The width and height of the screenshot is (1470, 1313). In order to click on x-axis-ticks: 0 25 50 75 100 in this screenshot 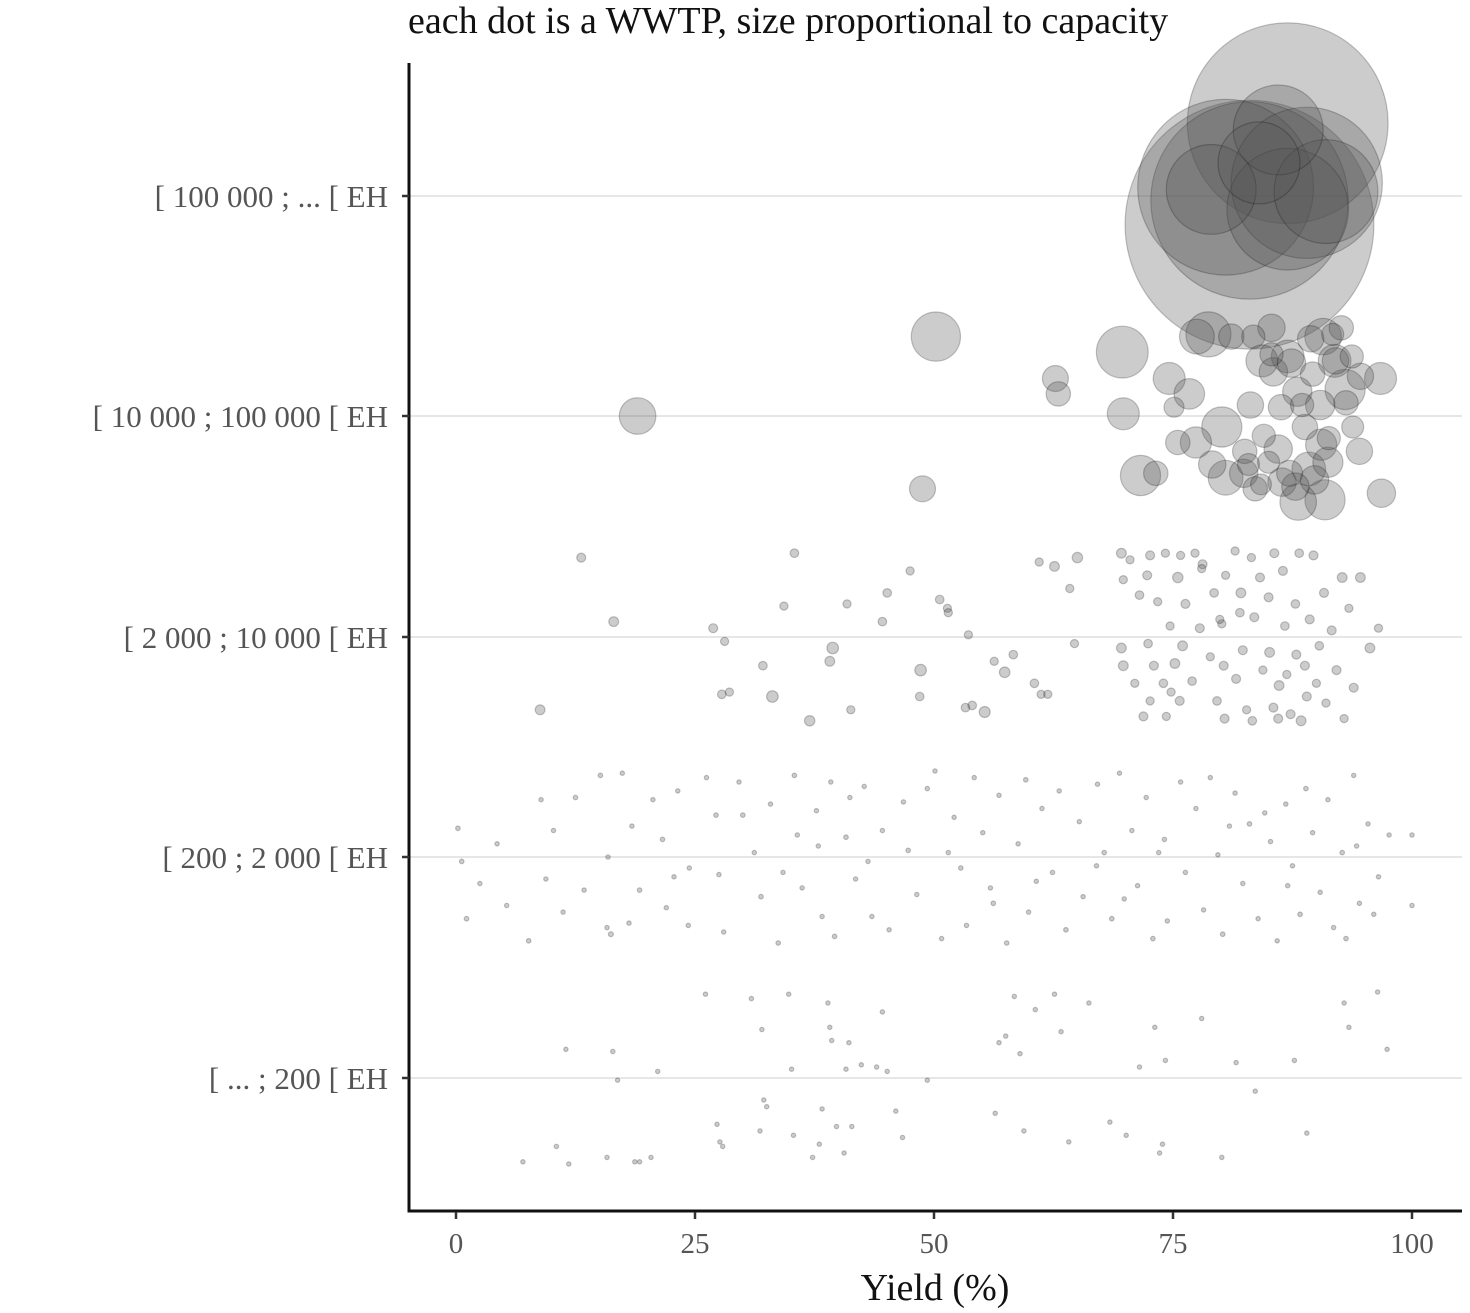, I will do `click(941, 1236)`.